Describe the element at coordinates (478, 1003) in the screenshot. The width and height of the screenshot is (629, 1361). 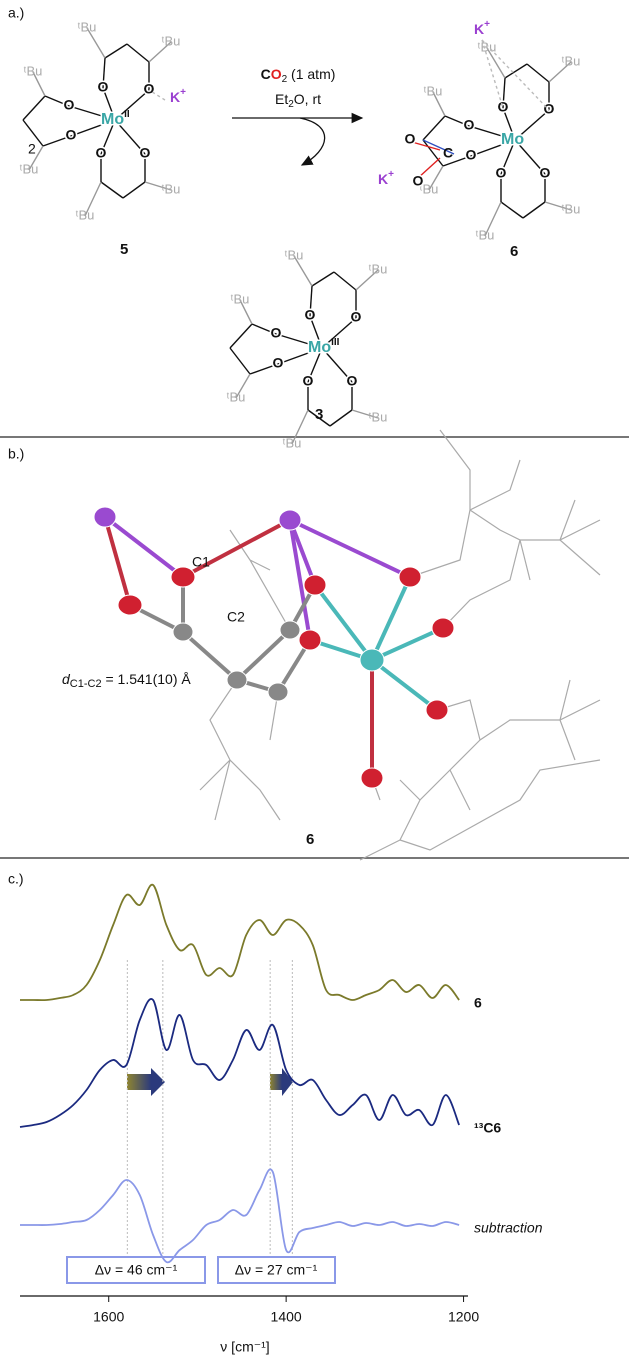
I see `series-label: 6` at that location.